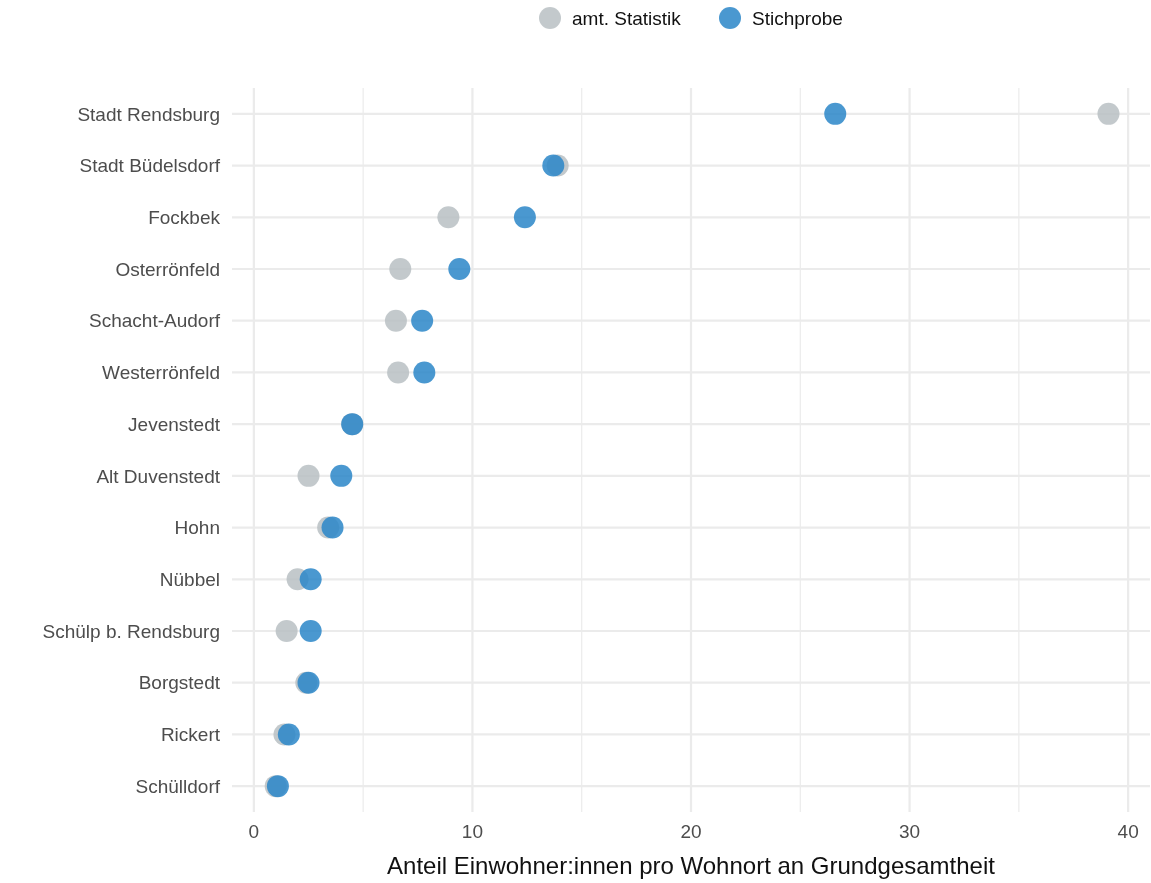 The width and height of the screenshot is (1151, 883). I want to click on y-tick-label: Fockbek, so click(184, 217).